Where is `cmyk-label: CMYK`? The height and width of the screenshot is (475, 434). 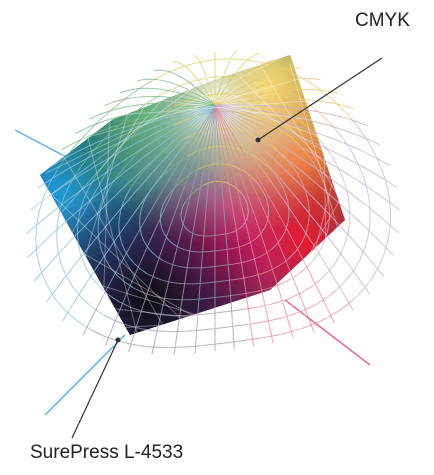 cmyk-label: CMYK is located at coordinates (382, 21).